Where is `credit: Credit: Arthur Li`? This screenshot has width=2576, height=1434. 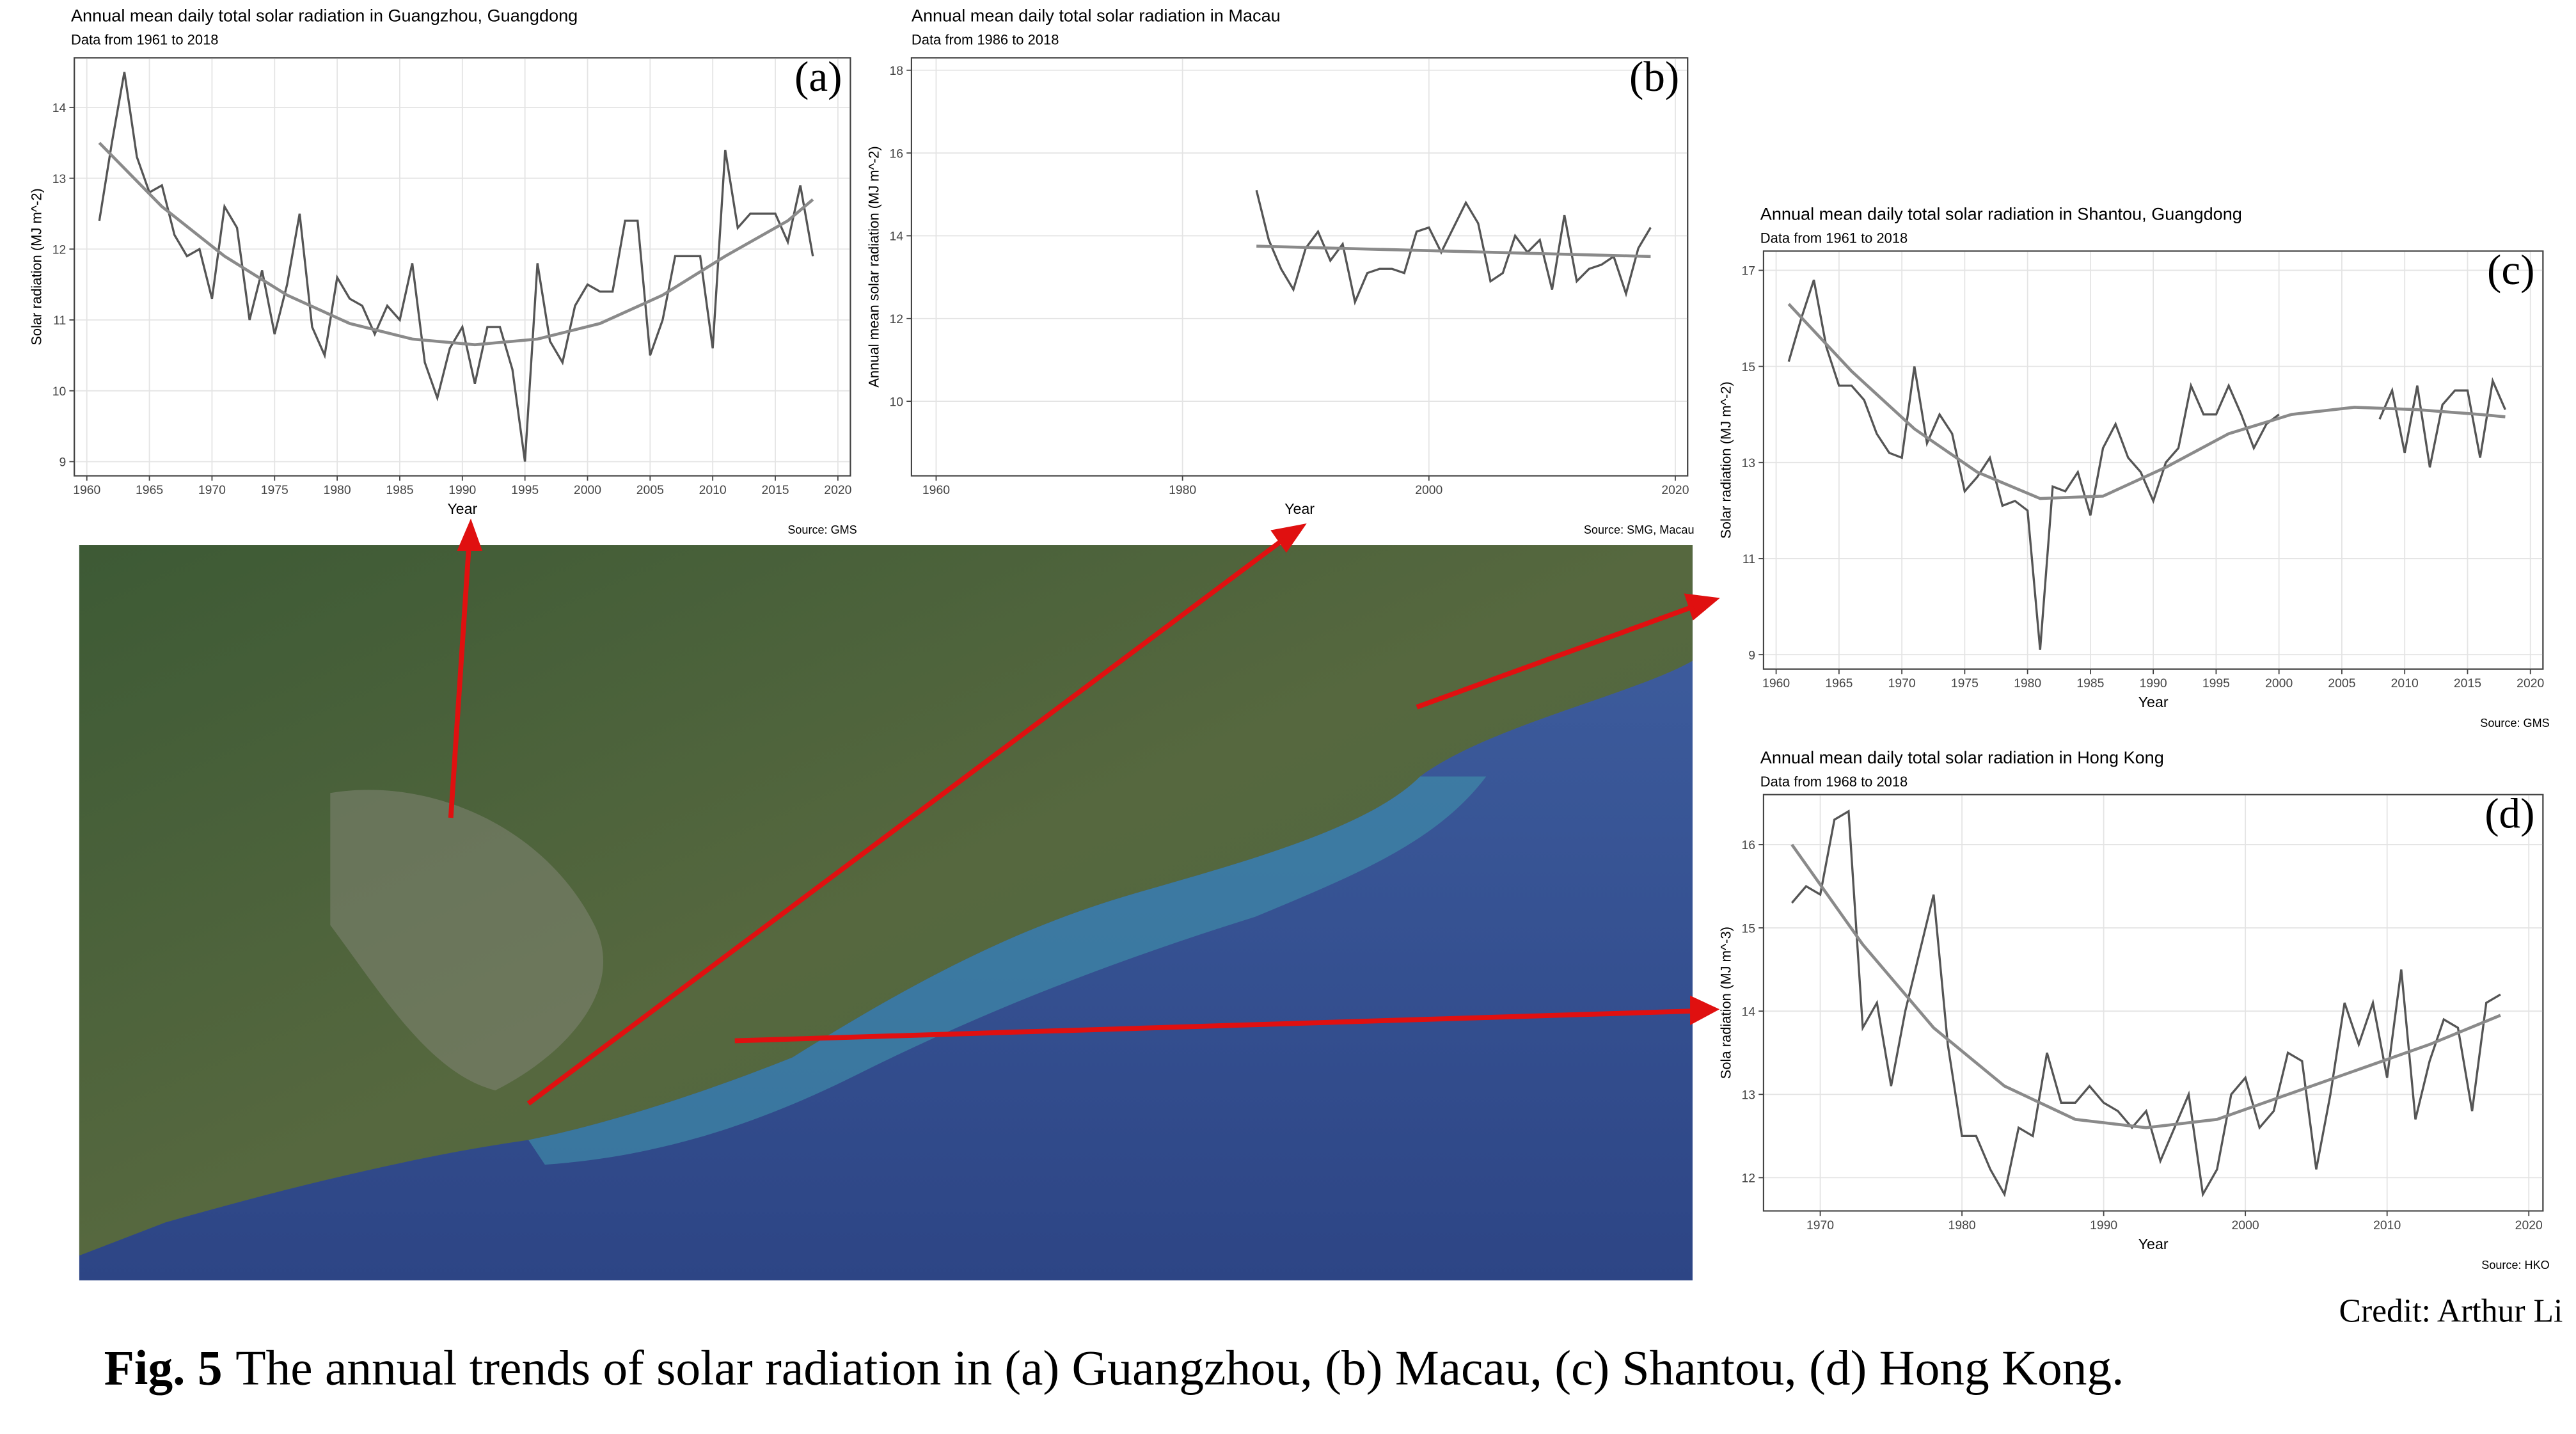
credit: Credit: Arthur Li is located at coordinates (2451, 1311).